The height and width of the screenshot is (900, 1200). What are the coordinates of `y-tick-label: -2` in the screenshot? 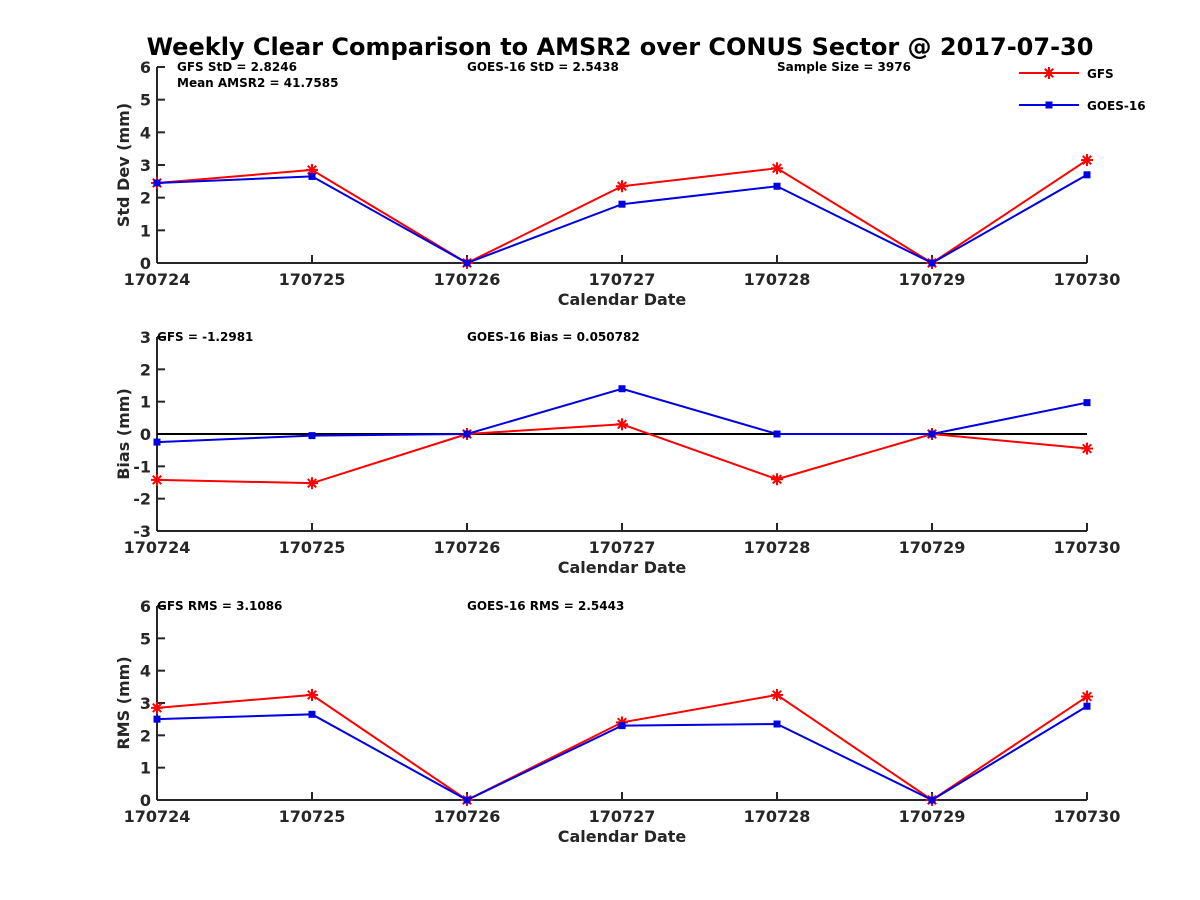 It's located at (142, 499).